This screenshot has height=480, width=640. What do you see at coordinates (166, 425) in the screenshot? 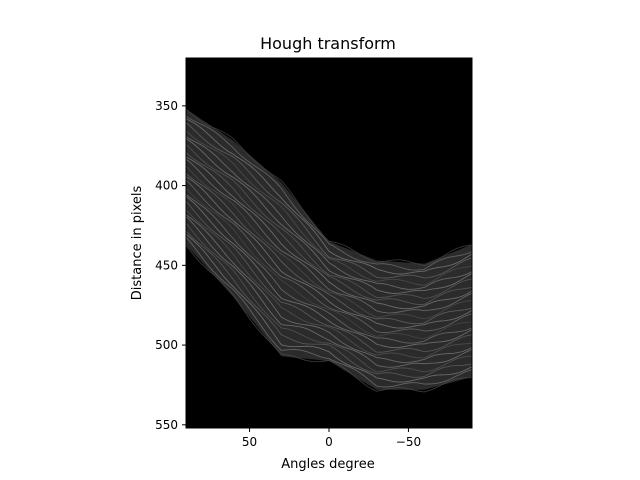
I see `y-tick-label: 550` at bounding box center [166, 425].